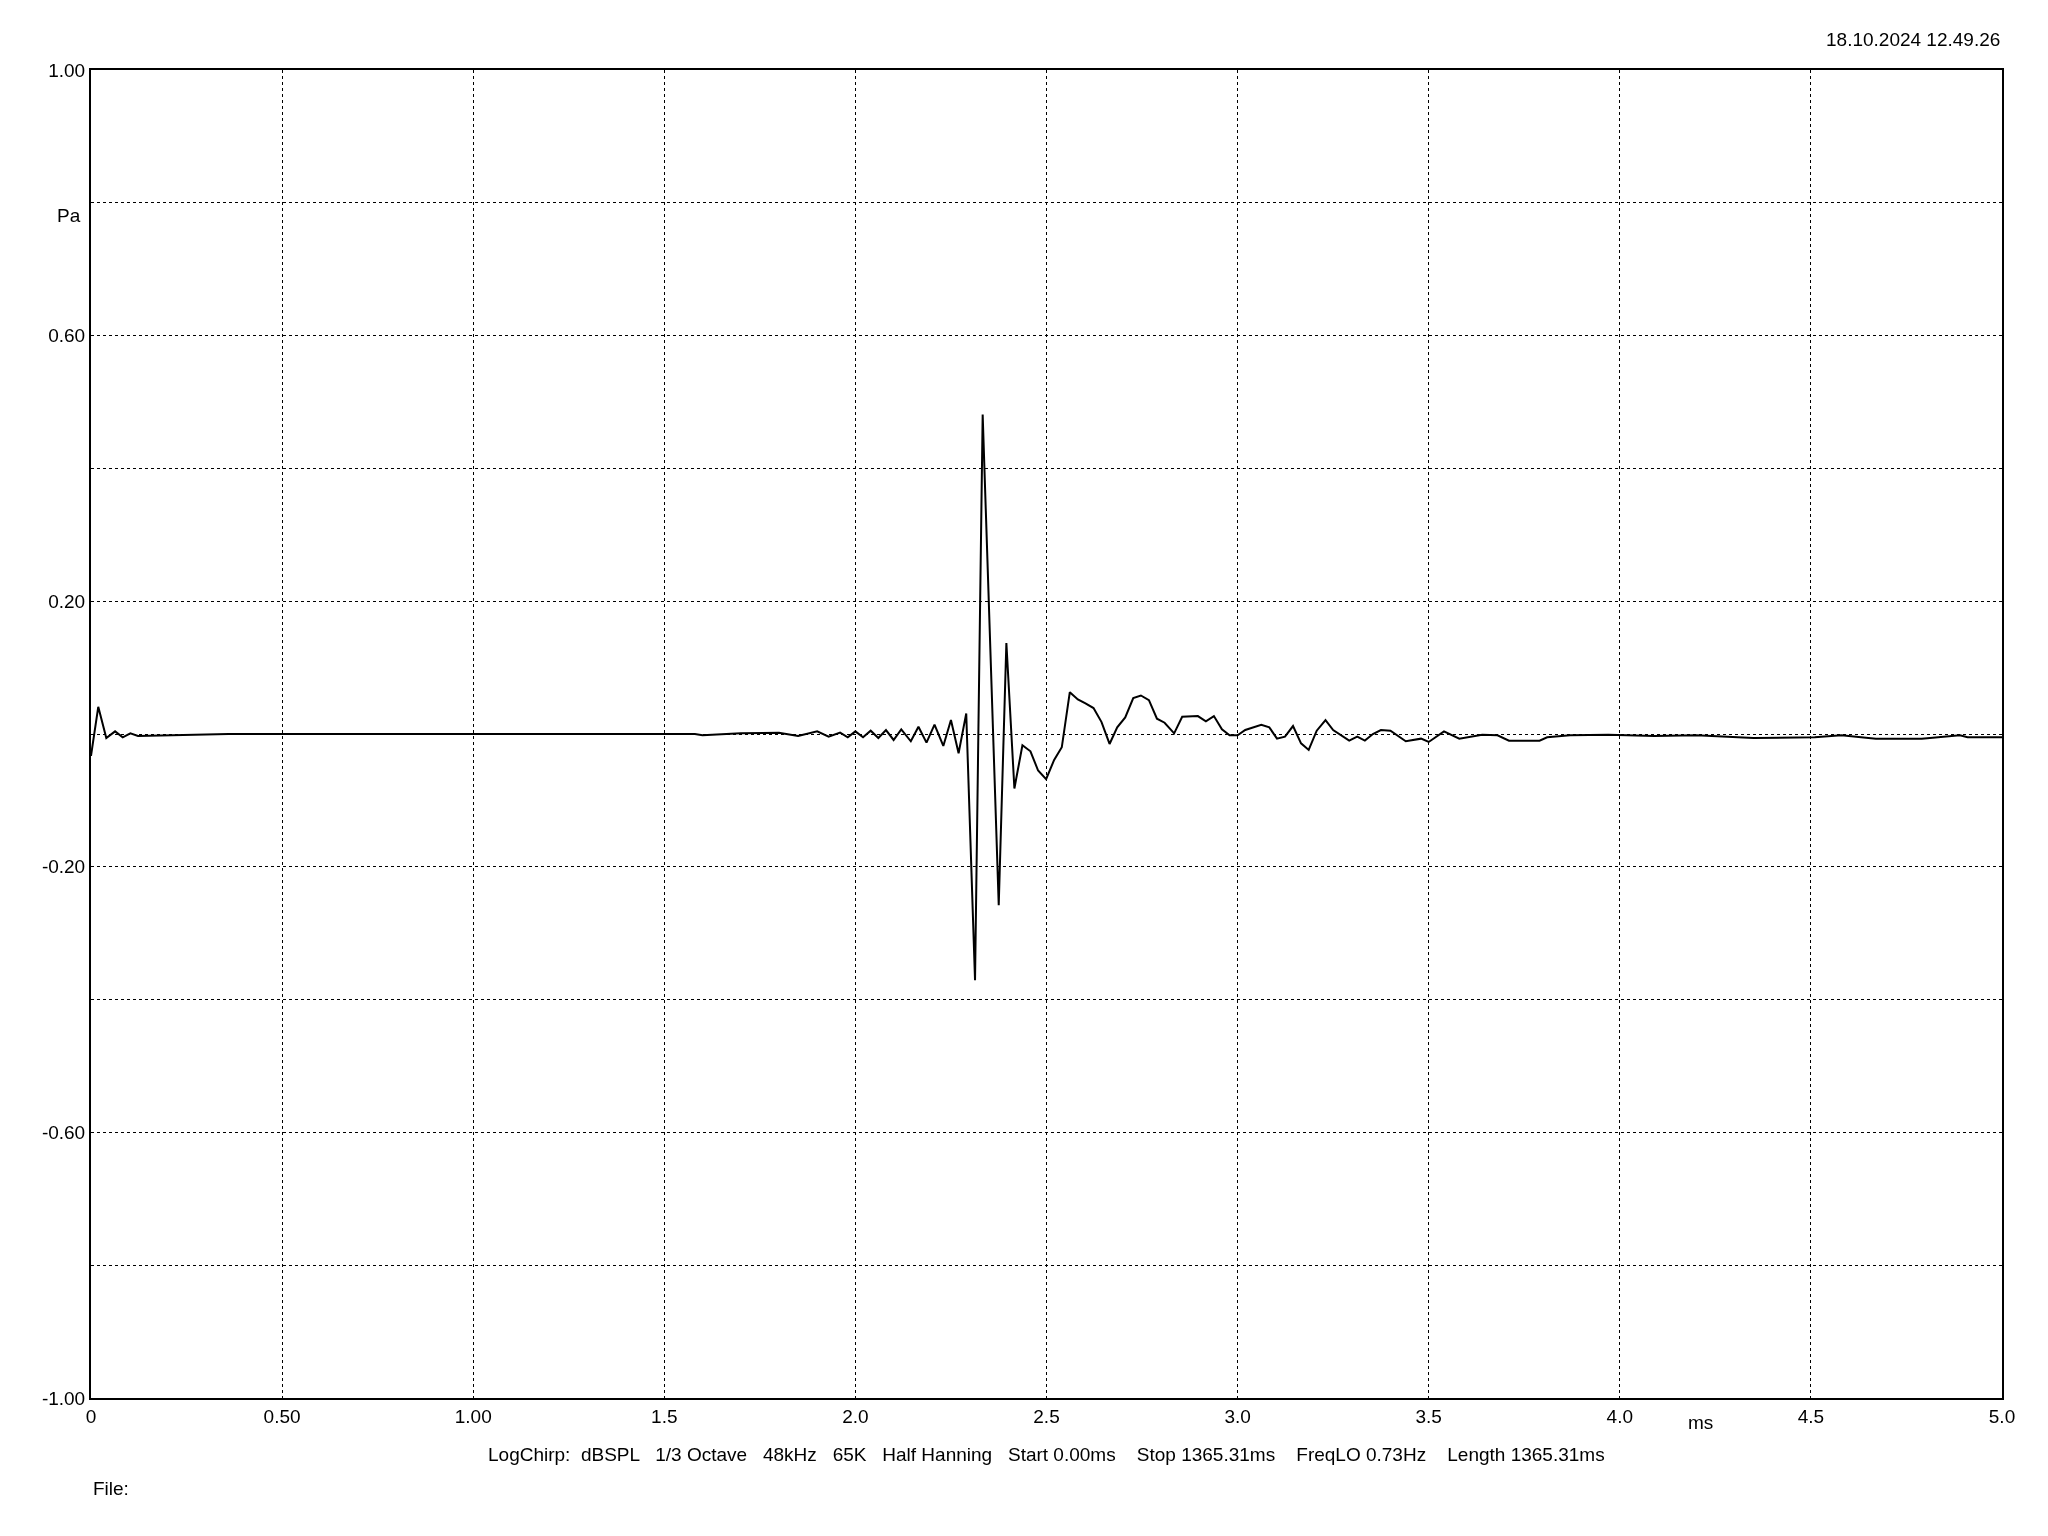 This screenshot has height=1536, width=2048. Describe the element at coordinates (69, 215) in the screenshot. I see `y-axis-title: Pa` at that location.